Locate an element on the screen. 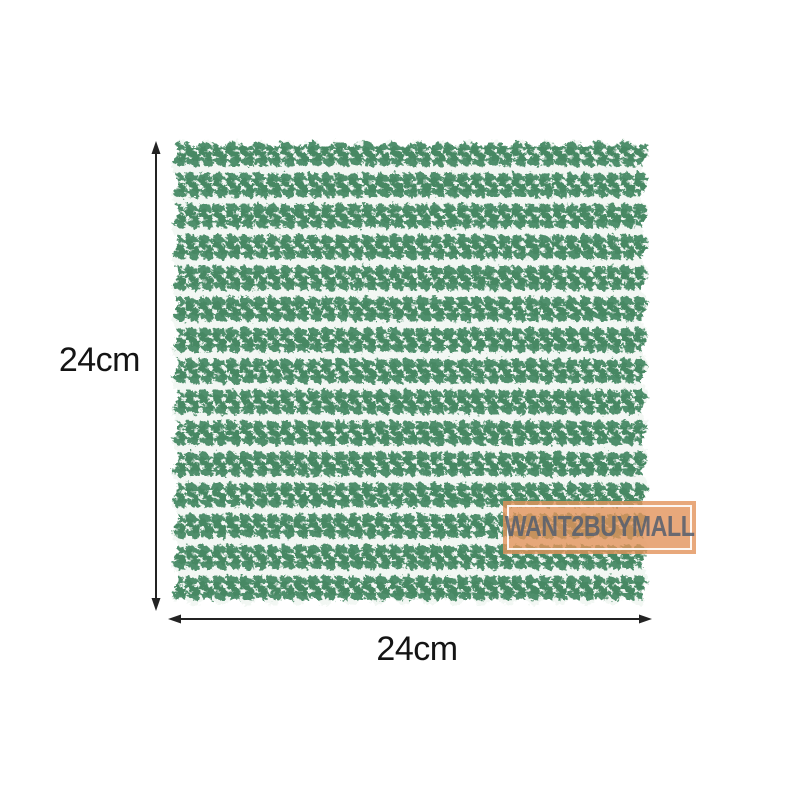  watermark-text: WANT2BUYMALL is located at coordinates (599, 527).